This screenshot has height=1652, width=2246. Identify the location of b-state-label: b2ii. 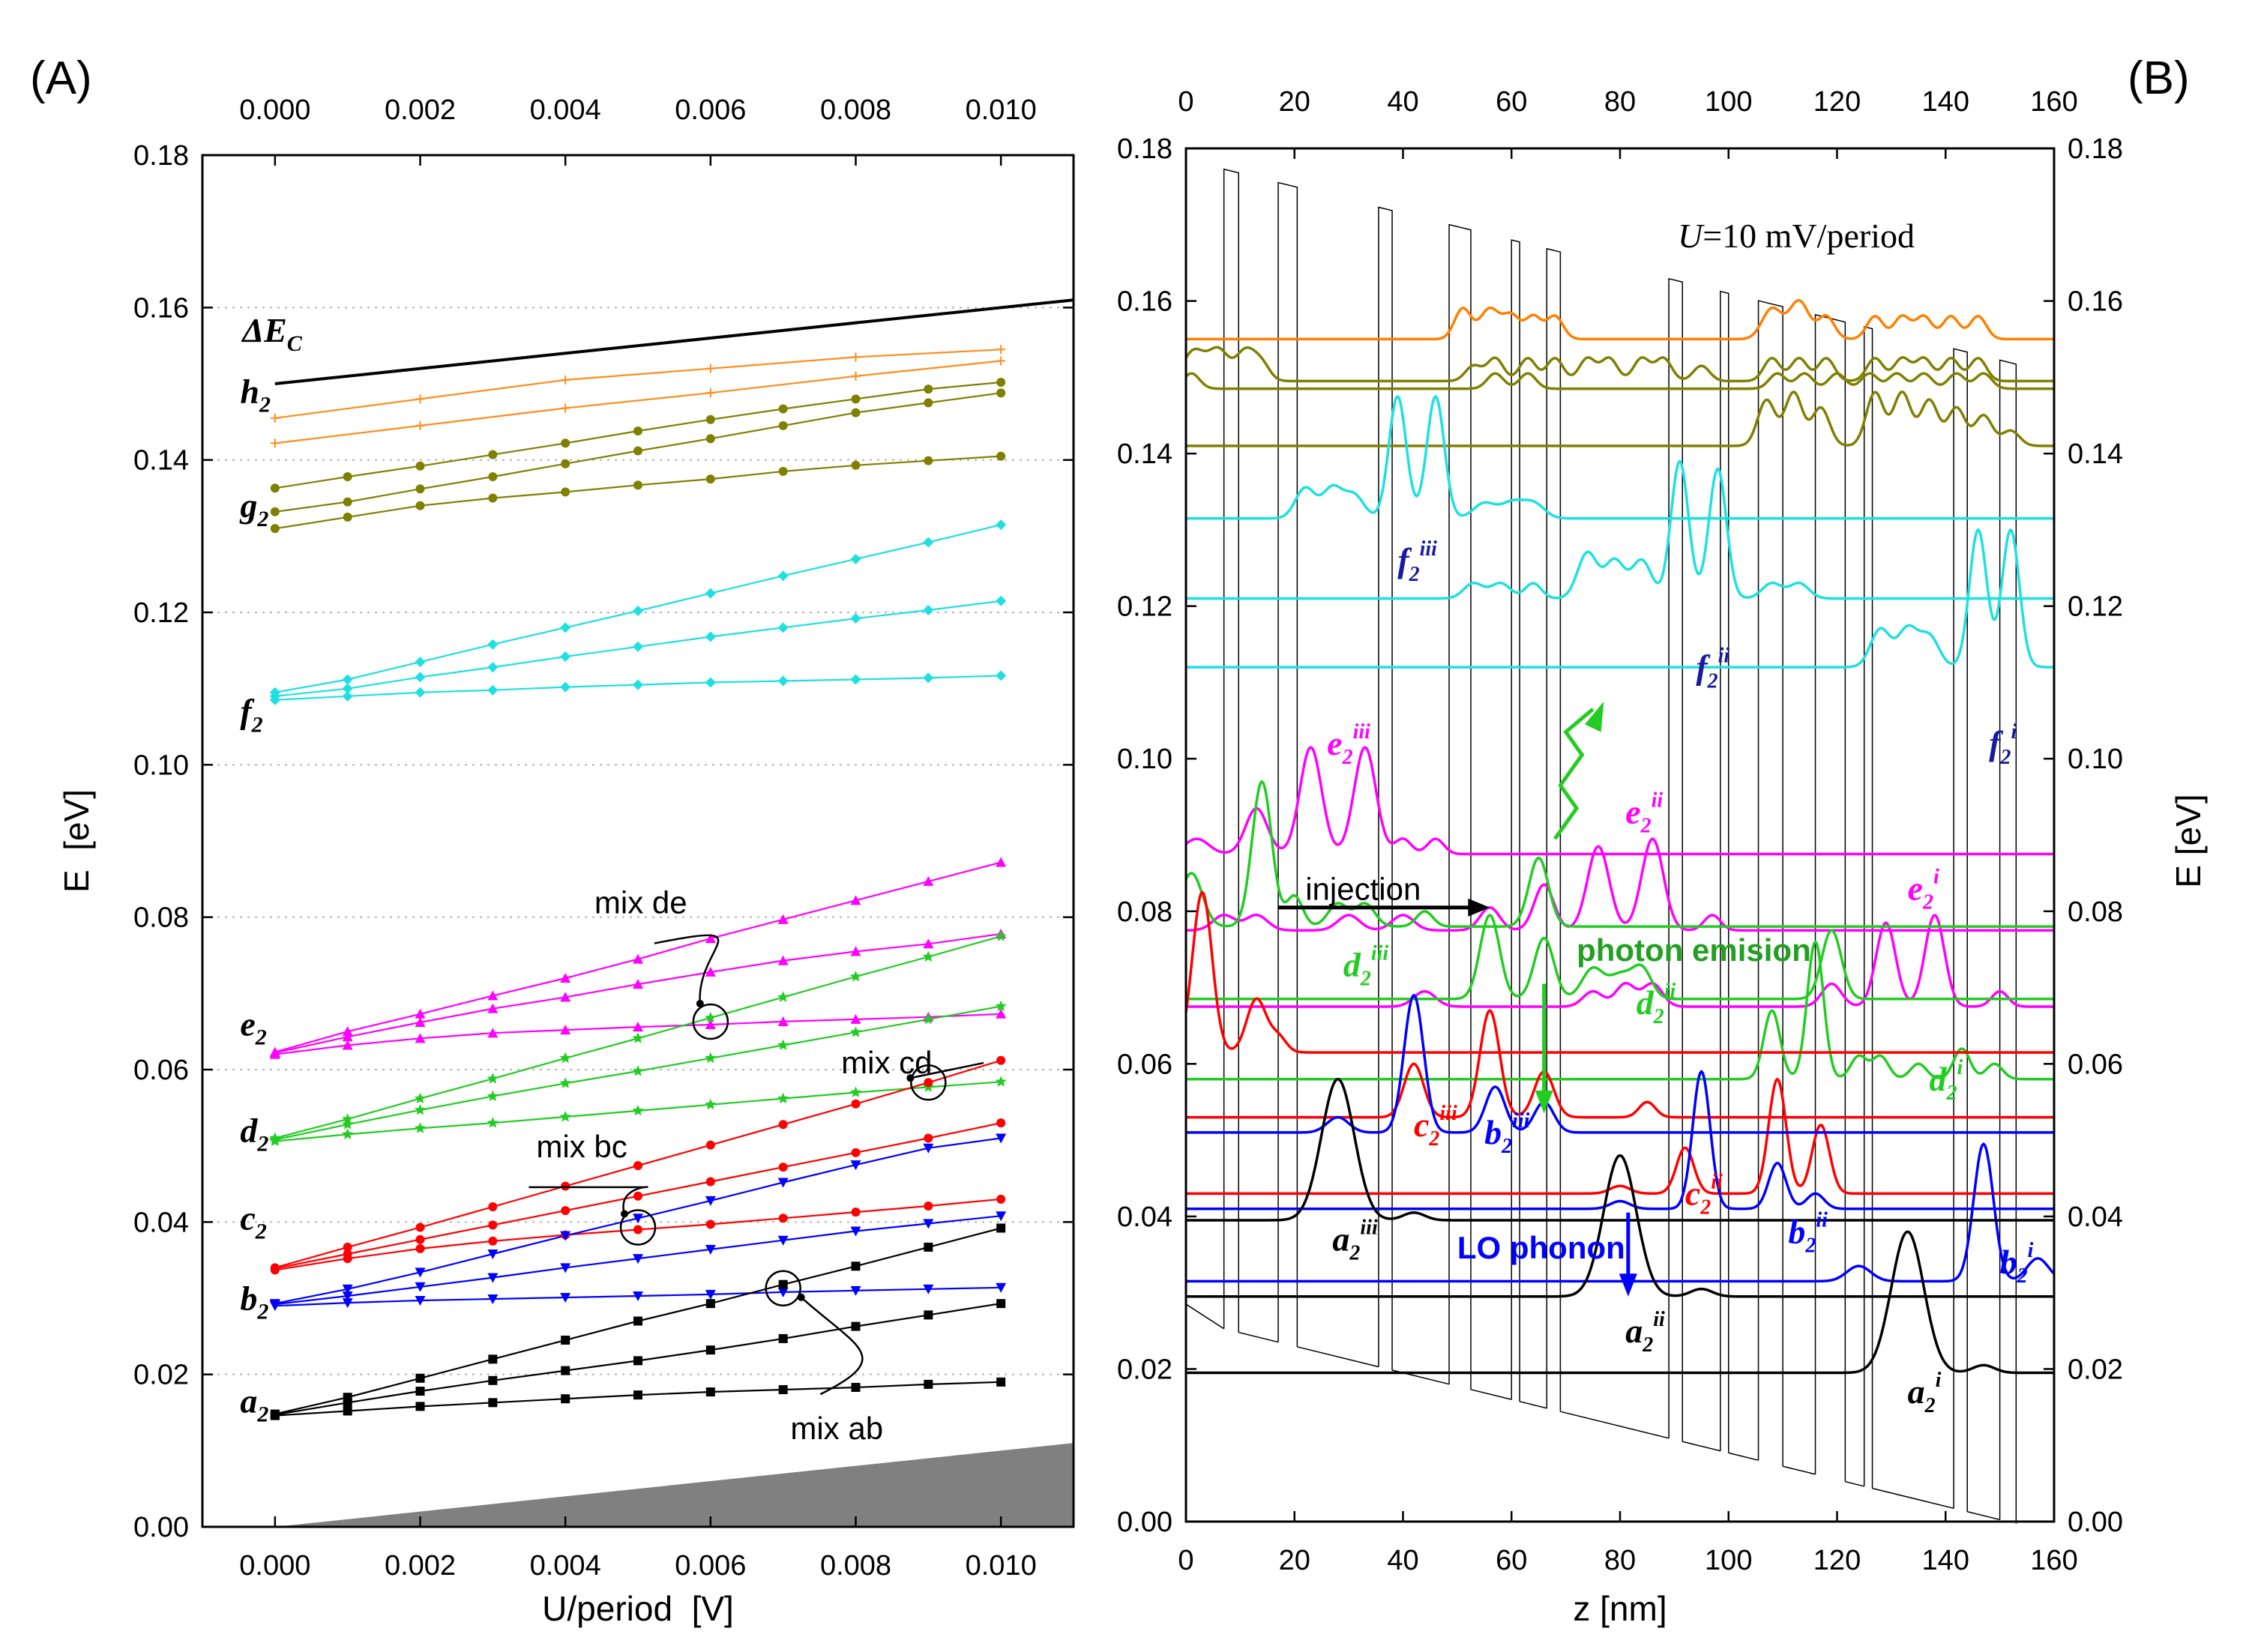
(1808, 1233).